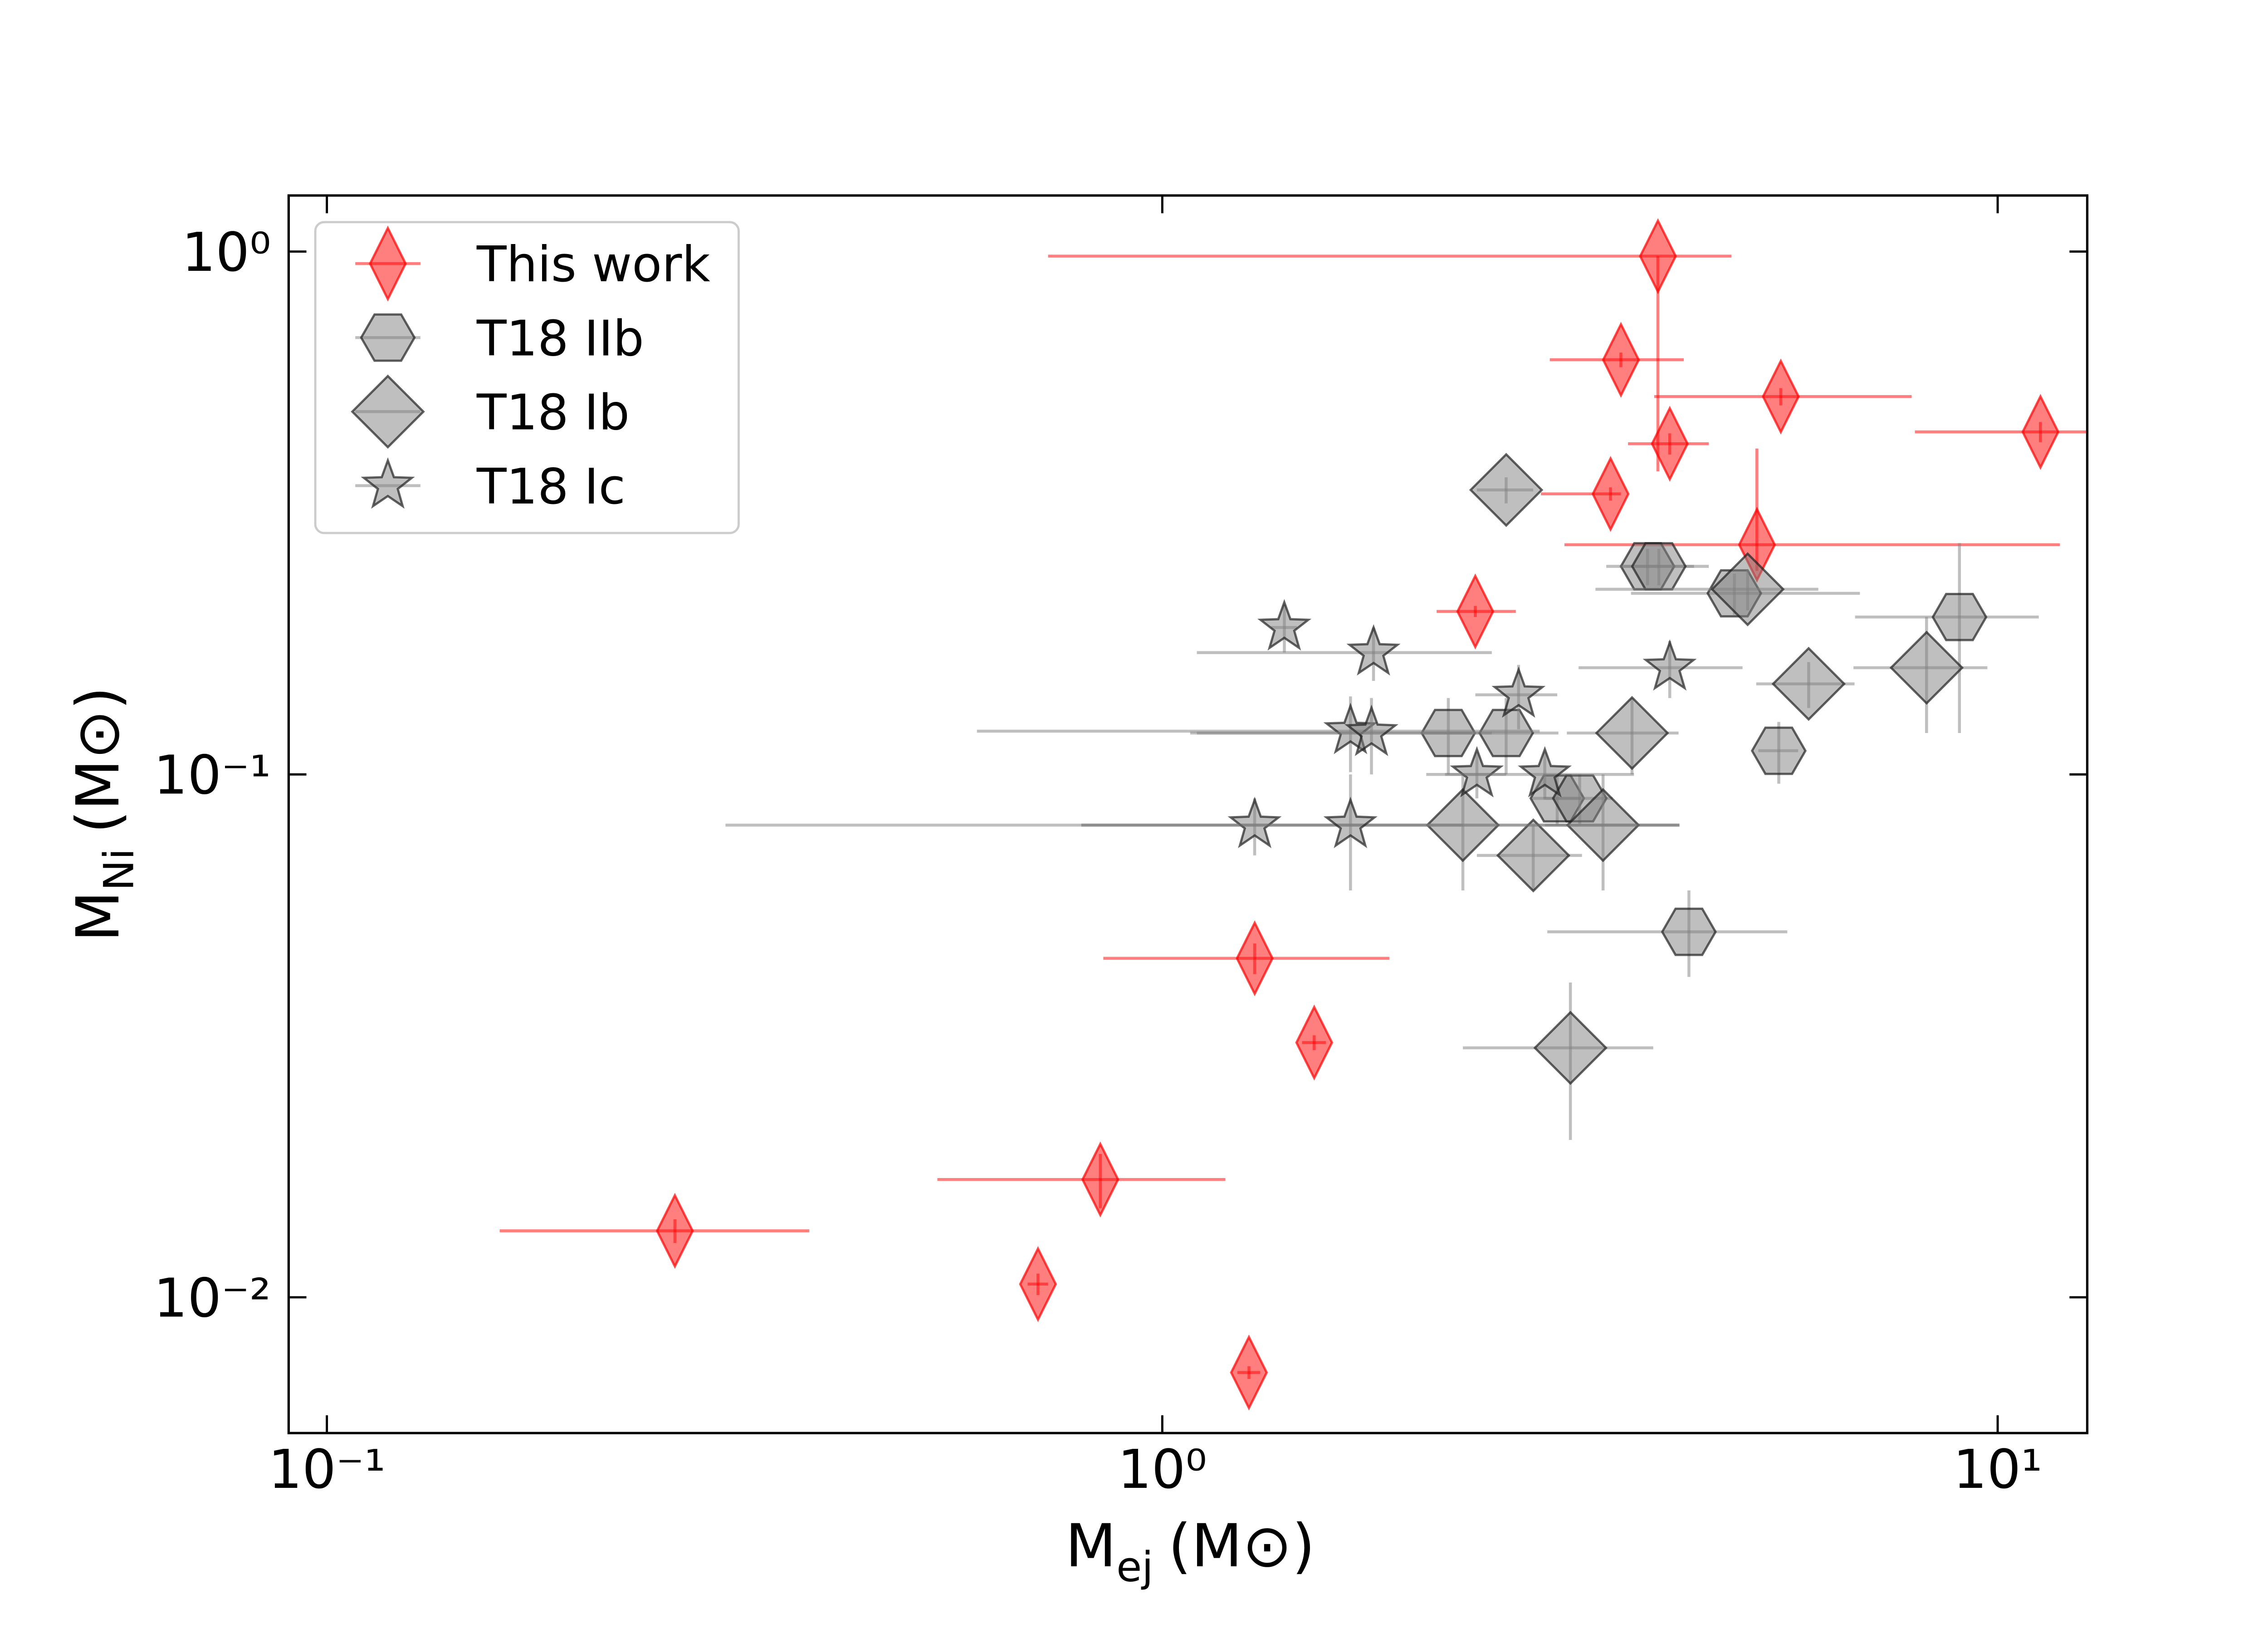 The height and width of the screenshot is (1633, 2268). Describe the element at coordinates (553, 413) in the screenshot. I see `legend-label: T18 Ib` at that location.